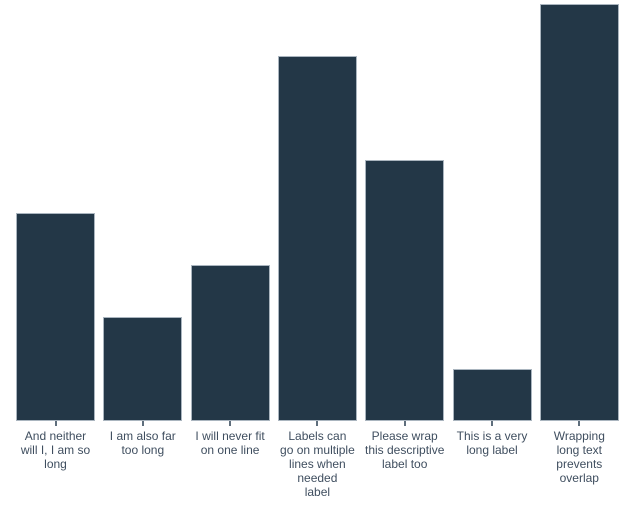 Image resolution: width=640 pixels, height=519 pixels. What do you see at coordinates (405, 450) in the screenshot?
I see `x-category-label: Please wrap this descriptive label too` at bounding box center [405, 450].